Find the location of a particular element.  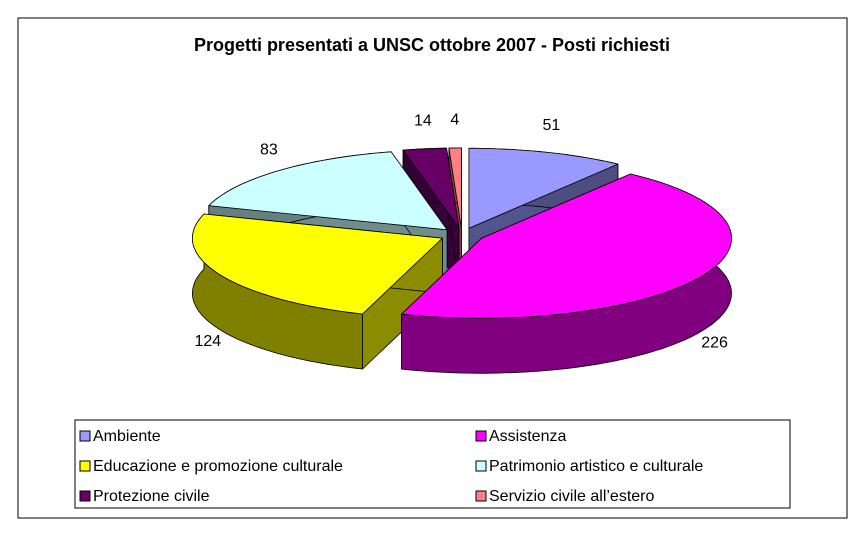

data-label: 14 is located at coordinates (423, 120).